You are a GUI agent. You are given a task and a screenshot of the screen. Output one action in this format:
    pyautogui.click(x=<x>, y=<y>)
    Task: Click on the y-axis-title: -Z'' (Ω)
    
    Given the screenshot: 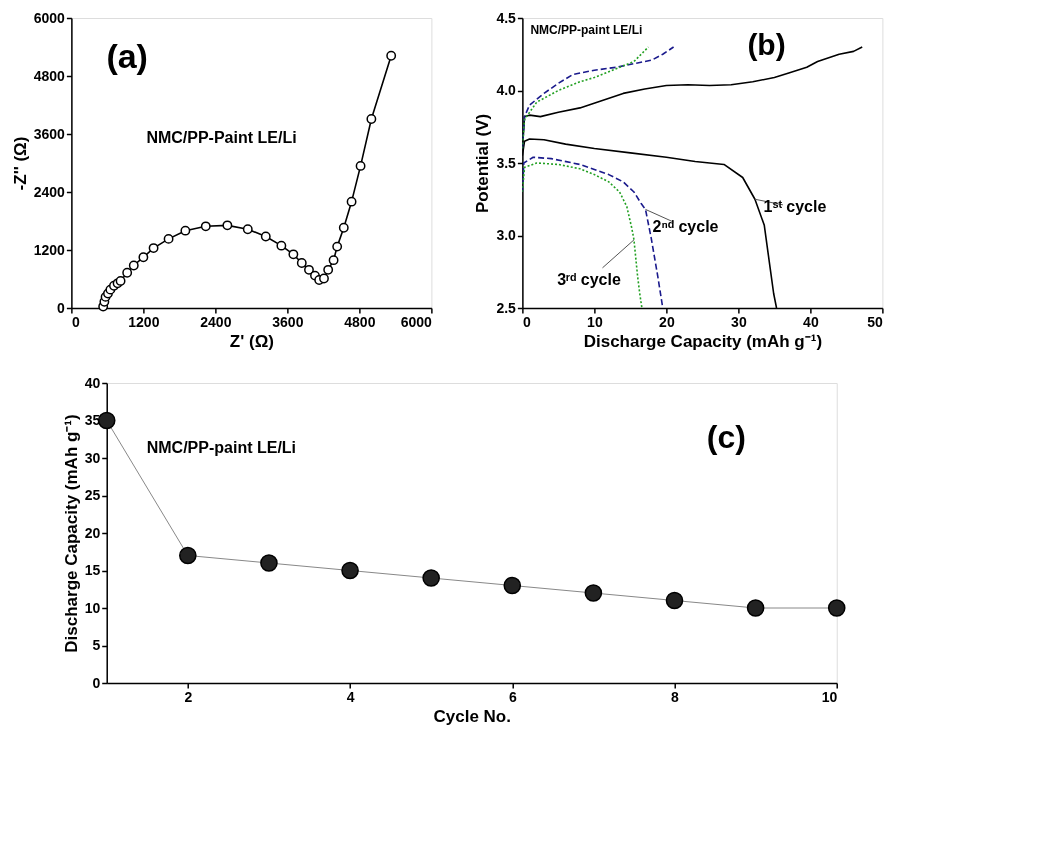 What is the action you would take?
    pyautogui.click(x=20, y=163)
    